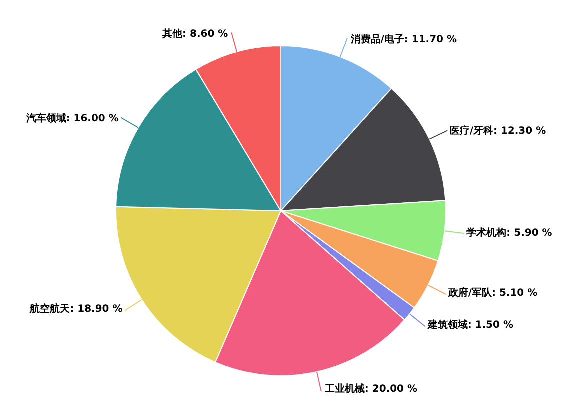 Image resolution: width=582 pixels, height=420 pixels. I want to click on slice-label: 其他: 8.60 %, so click(195, 34).